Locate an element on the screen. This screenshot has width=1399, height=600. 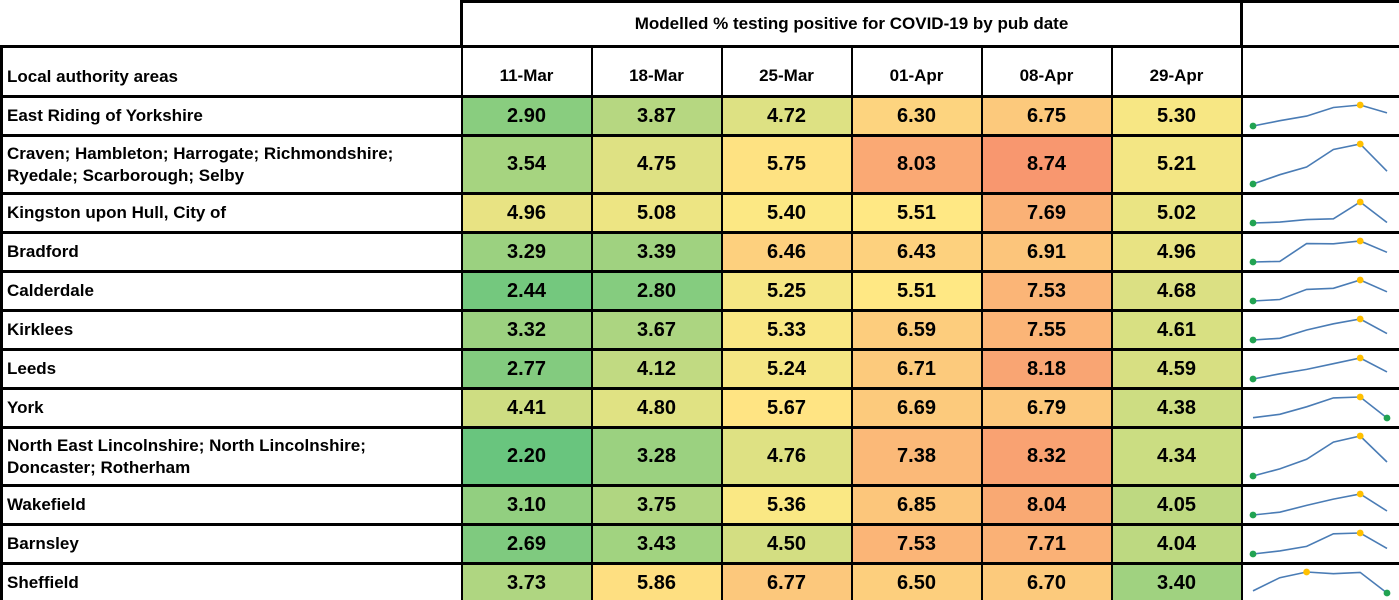
value-cell: 6.43 is located at coordinates (916, 252).